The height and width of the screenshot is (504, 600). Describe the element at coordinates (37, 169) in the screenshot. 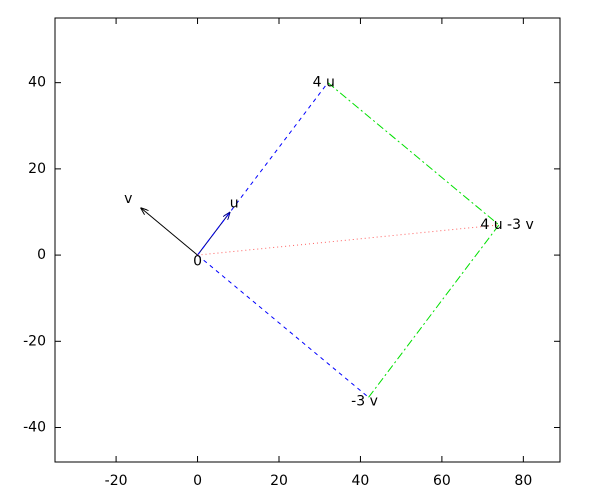

I see `y-tick-label: 20` at that location.